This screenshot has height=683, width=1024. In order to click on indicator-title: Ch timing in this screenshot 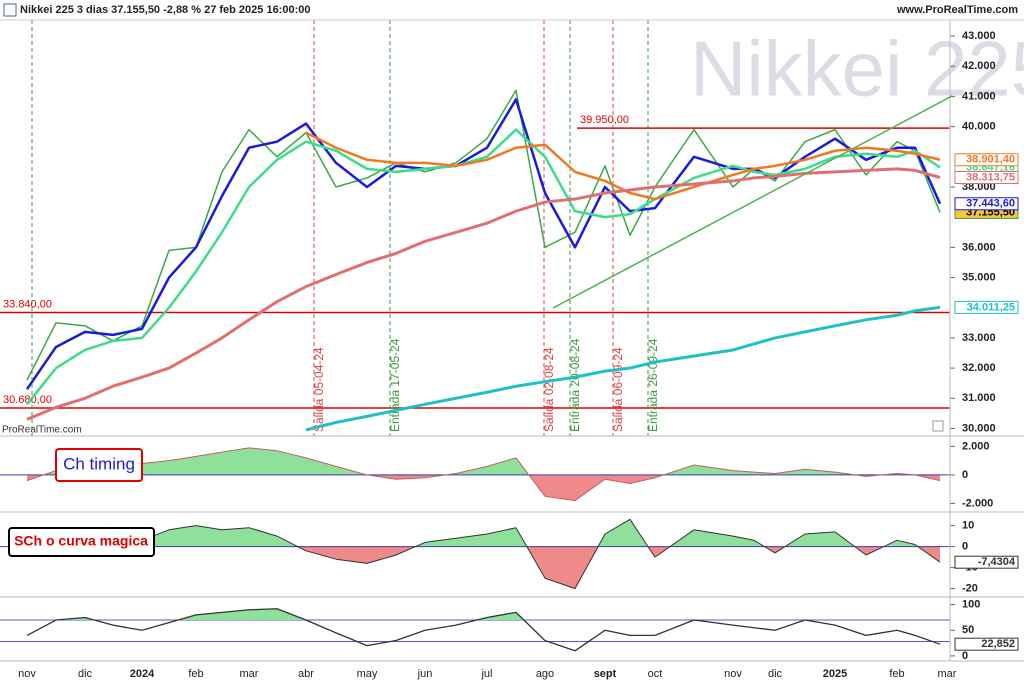, I will do `click(99, 463)`.